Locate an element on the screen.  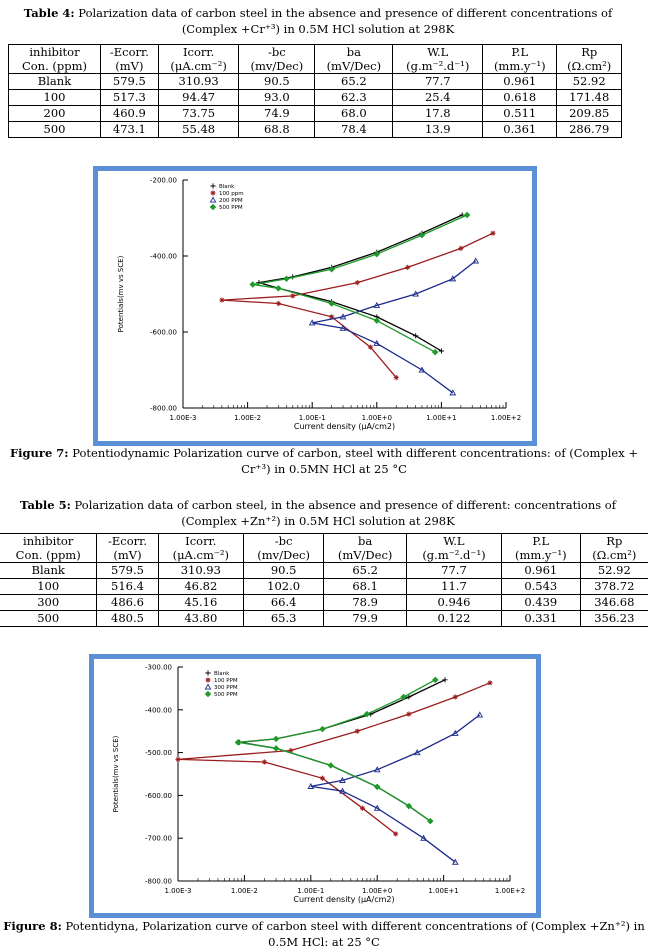
table-cell: 79.9 is located at coordinates (365, 618).